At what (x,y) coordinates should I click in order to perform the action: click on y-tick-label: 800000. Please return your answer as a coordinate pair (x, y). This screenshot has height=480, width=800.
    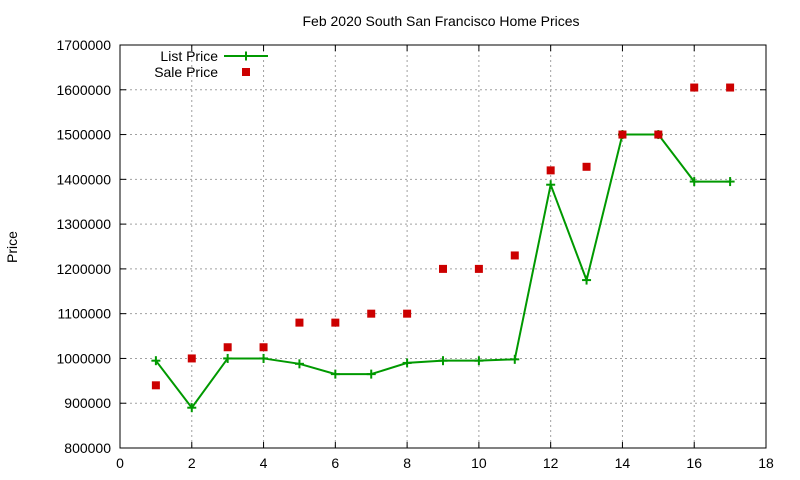
    Looking at the image, I should click on (87, 448).